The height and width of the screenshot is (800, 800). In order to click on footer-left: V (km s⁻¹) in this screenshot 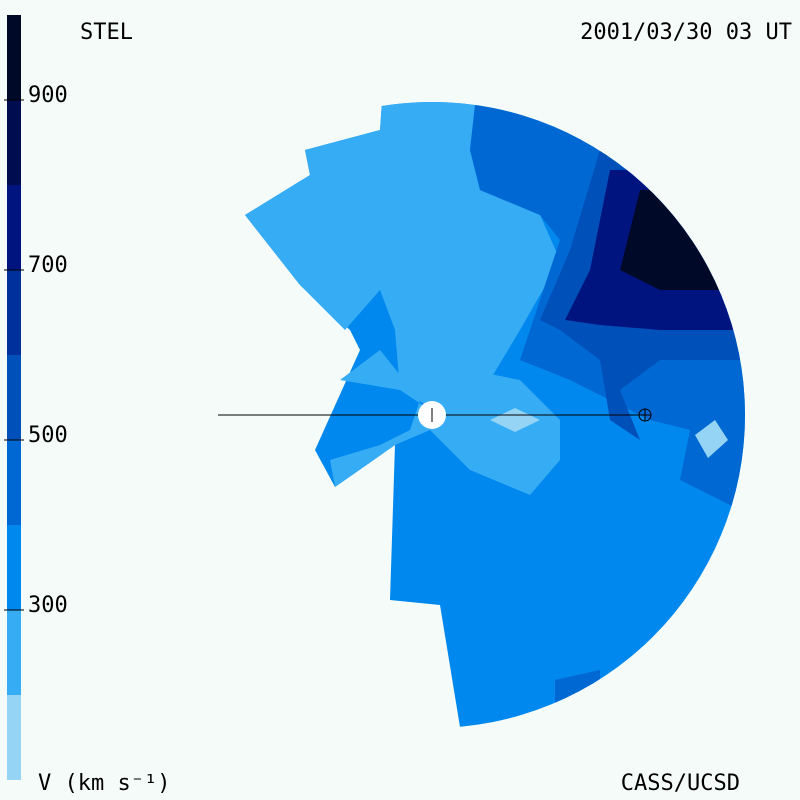, I will do `click(104, 783)`.